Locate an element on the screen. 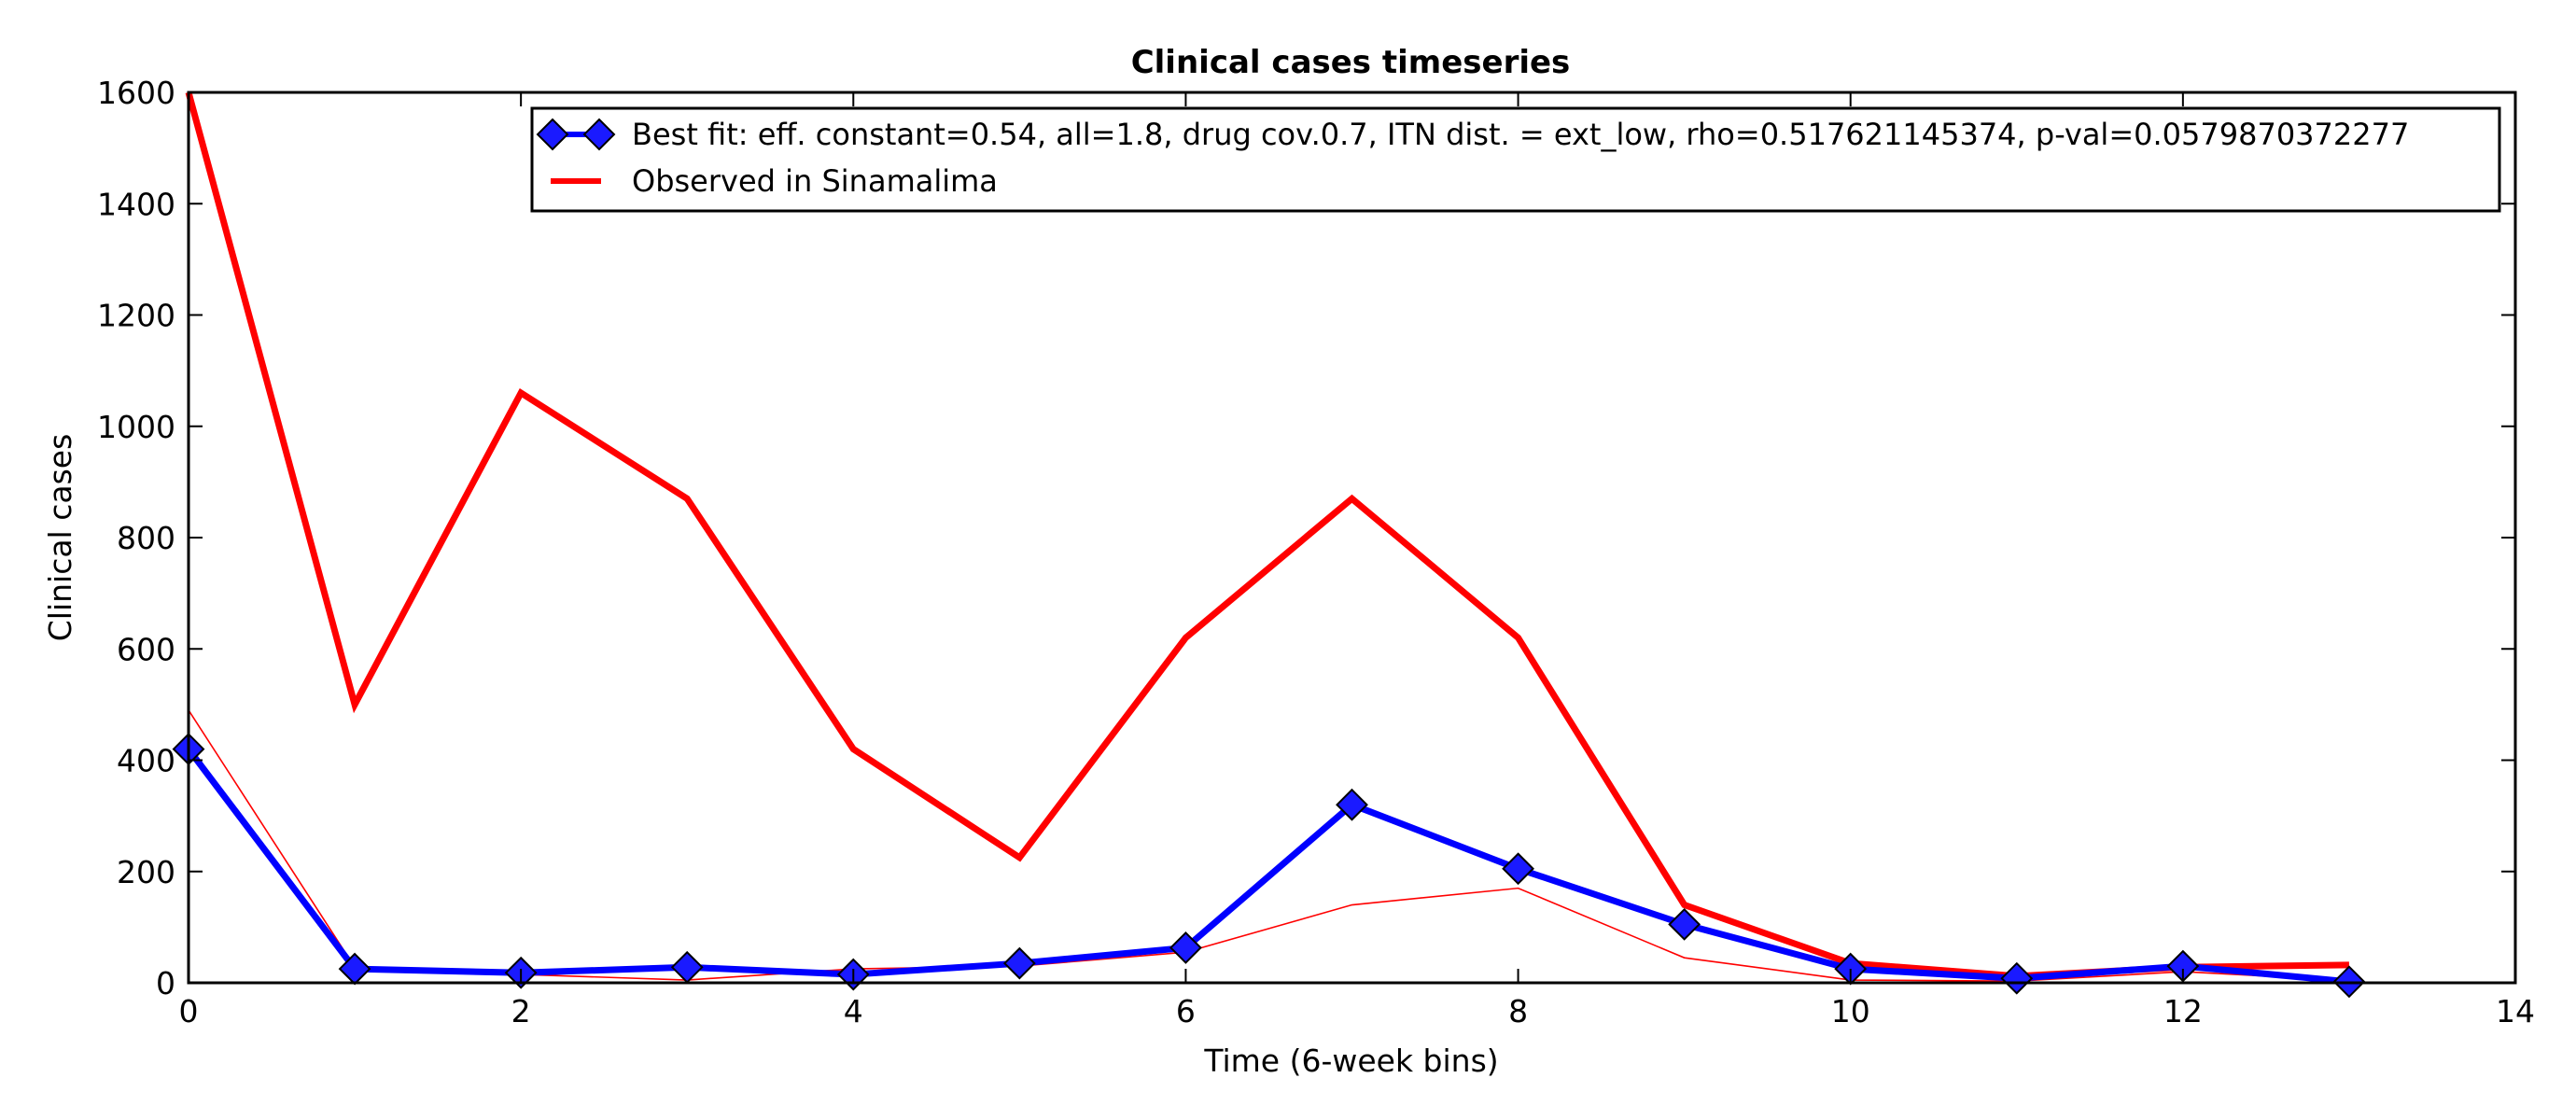 The image size is (2576, 1120). y-tick-label: 600 is located at coordinates (146, 649).